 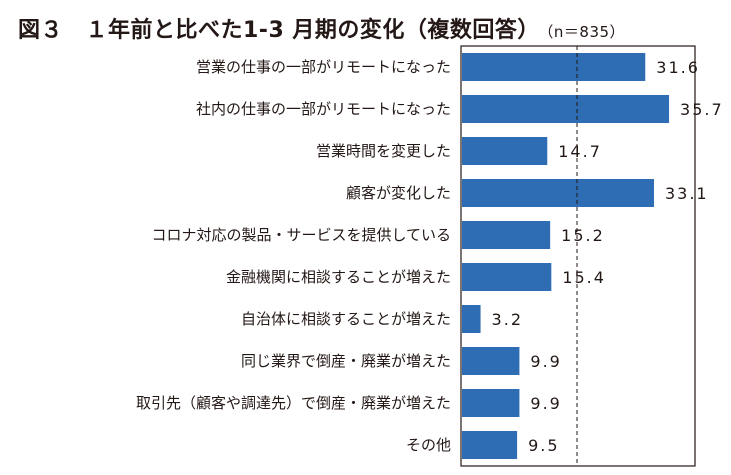 I want to click on title-text: 図３ １年前と比べた1-3 月期の変化（複数回答）, so click(x=279, y=30).